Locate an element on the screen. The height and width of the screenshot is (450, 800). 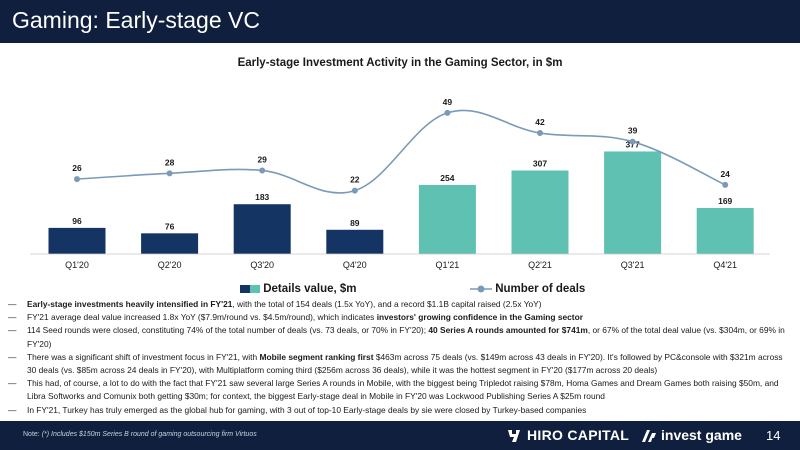
bar-value-label: 169 is located at coordinates (725, 201).